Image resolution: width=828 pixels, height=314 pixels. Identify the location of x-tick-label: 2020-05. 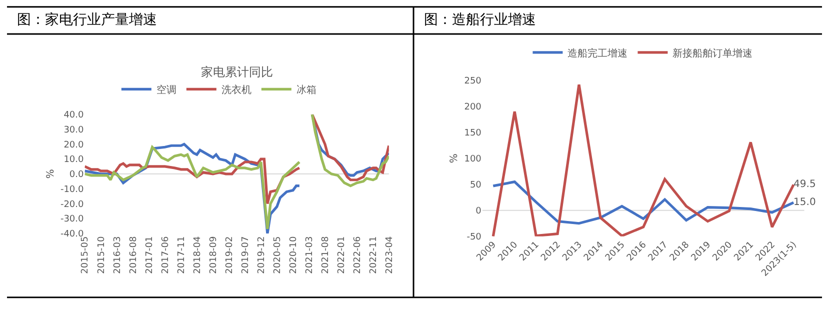
(277, 255).